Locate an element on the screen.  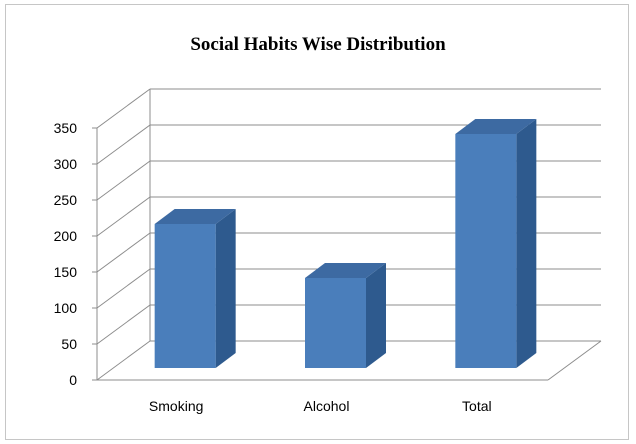
y-tick-label: 250 is located at coordinates (66, 200).